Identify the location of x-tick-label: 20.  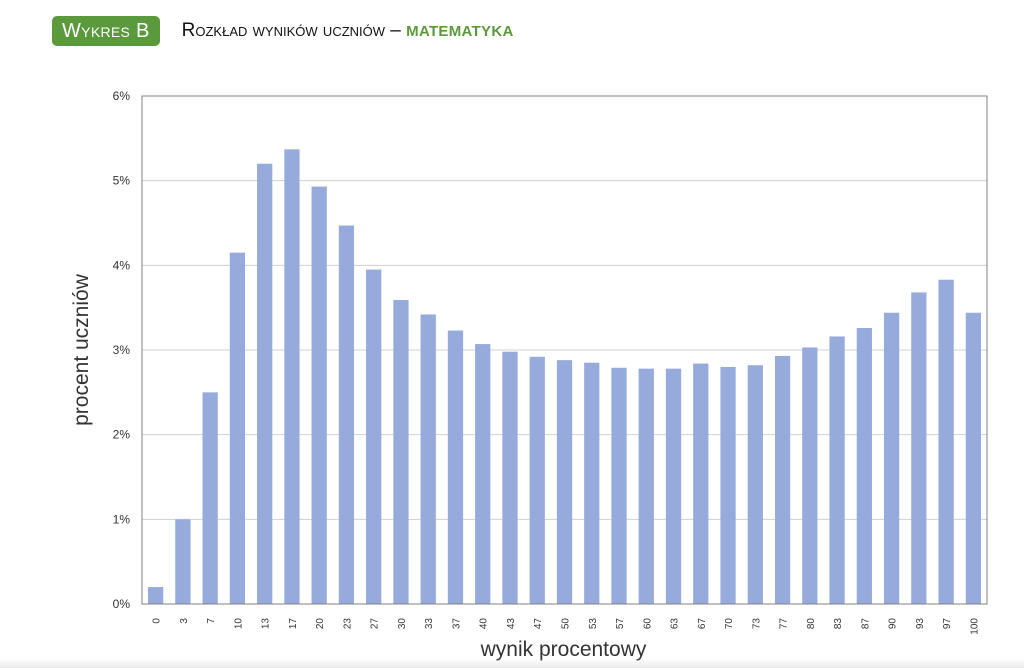
(320, 624).